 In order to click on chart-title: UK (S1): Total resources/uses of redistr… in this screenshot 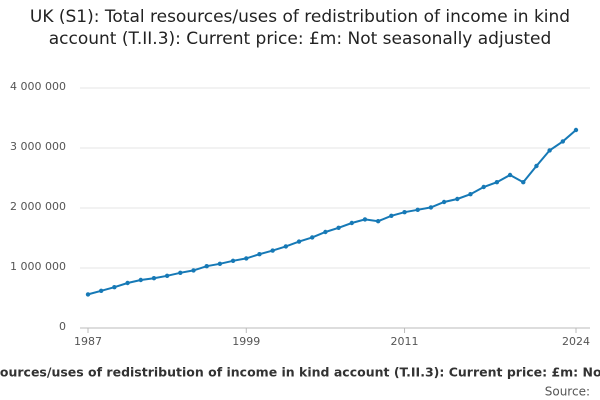, I will do `click(300, 28)`.